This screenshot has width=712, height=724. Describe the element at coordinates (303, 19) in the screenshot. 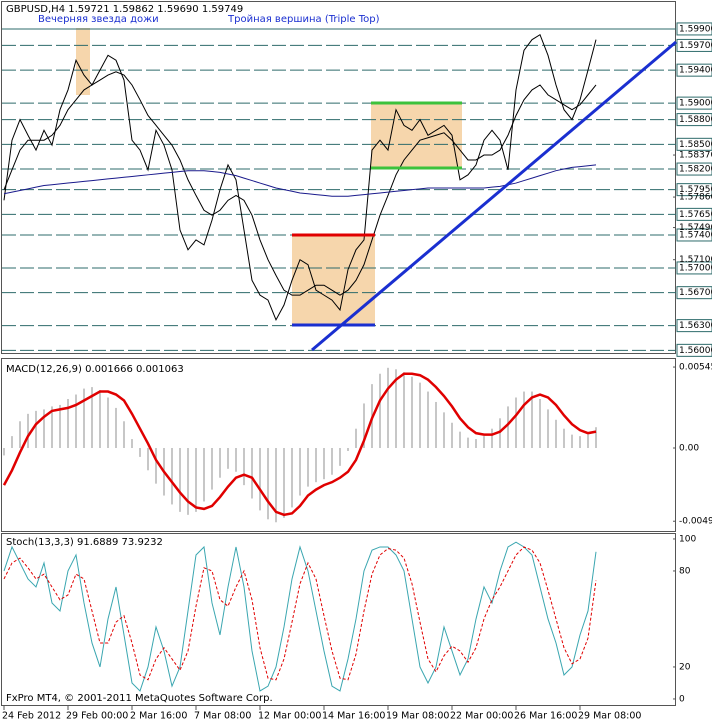

I see `annotation: Тройная вершина (Triple Top)` at that location.